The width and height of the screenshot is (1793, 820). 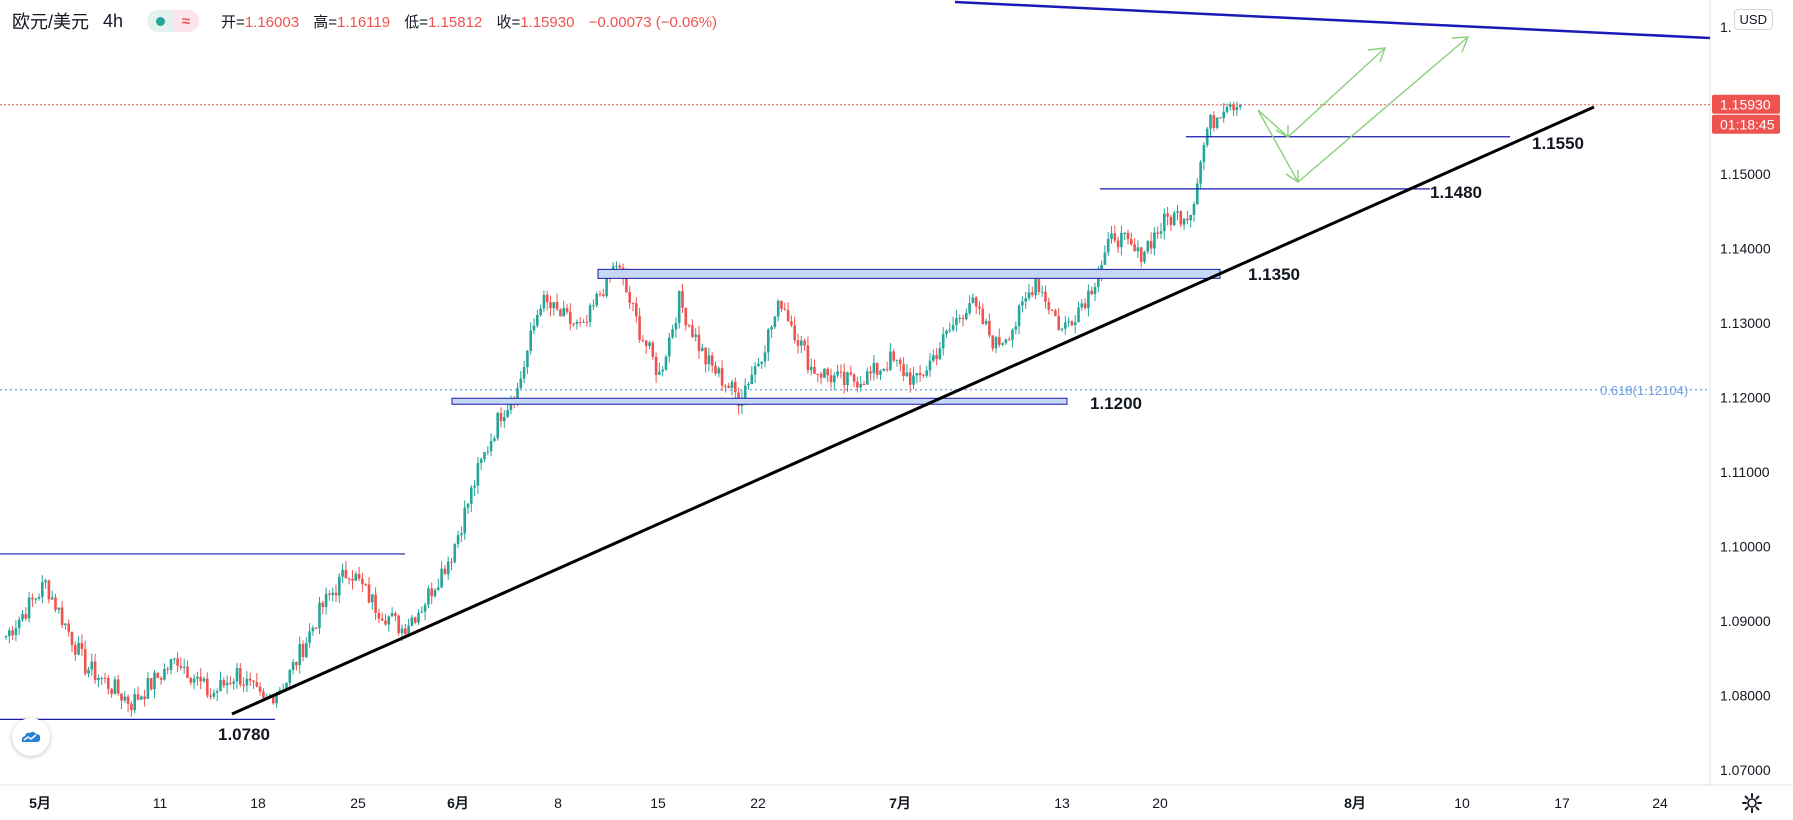 What do you see at coordinates (1745, 770) in the screenshot?
I see `y-tick-label: 1.07000` at bounding box center [1745, 770].